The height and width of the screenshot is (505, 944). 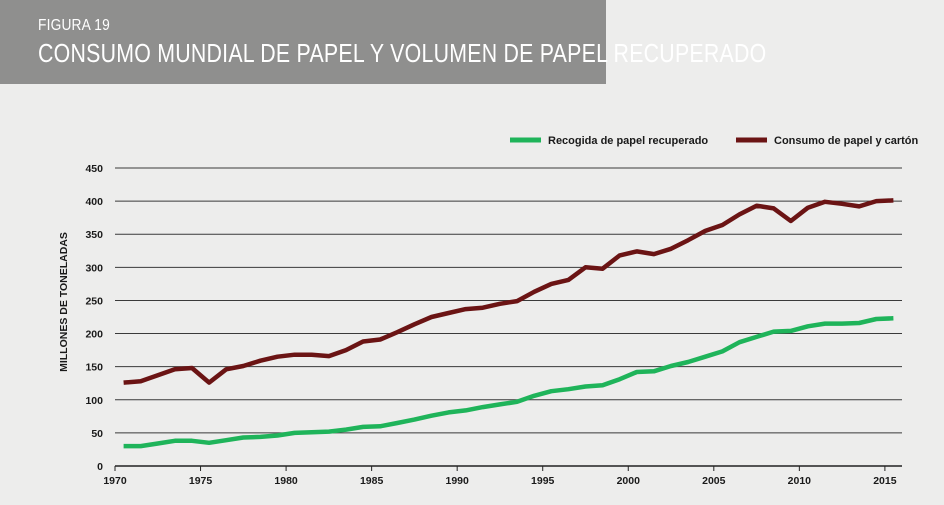 What do you see at coordinates (286, 481) in the screenshot?
I see `x-tick-label: 1980` at bounding box center [286, 481].